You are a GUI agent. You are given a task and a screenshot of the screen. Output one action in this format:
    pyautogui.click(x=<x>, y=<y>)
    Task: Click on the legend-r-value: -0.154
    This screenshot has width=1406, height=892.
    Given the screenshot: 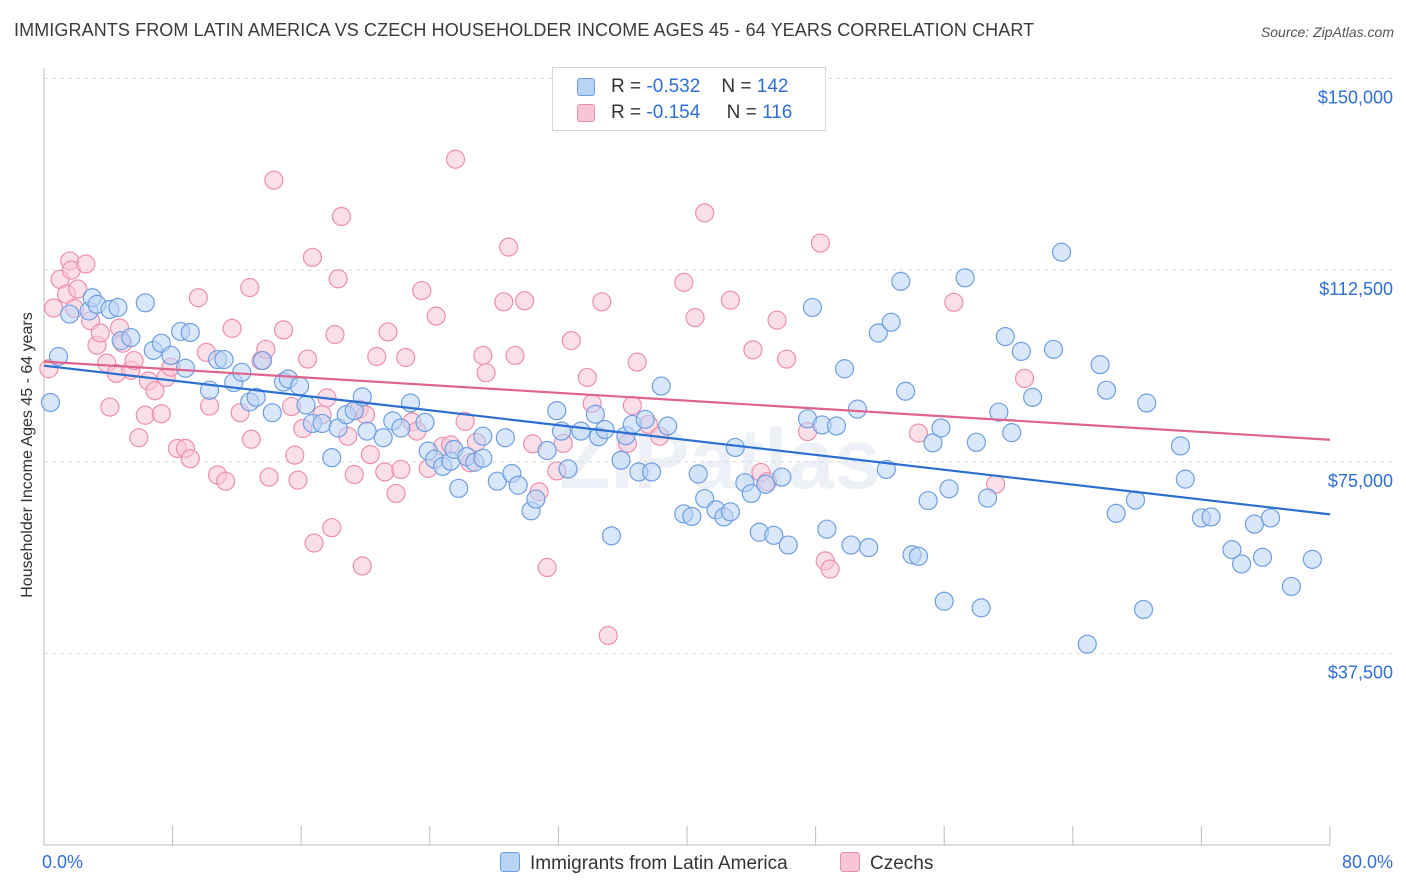 What is the action you would take?
    pyautogui.click(x=673, y=112)
    